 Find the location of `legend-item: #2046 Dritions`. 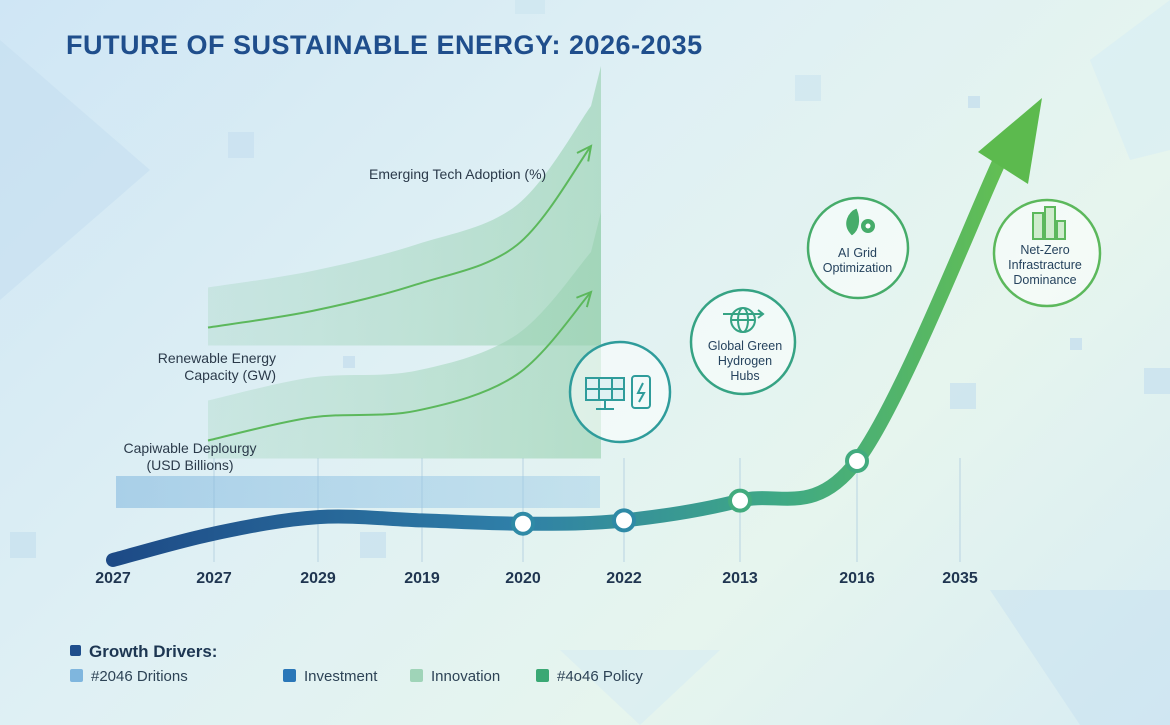

legend-item: #2046 Dritions is located at coordinates (129, 676).